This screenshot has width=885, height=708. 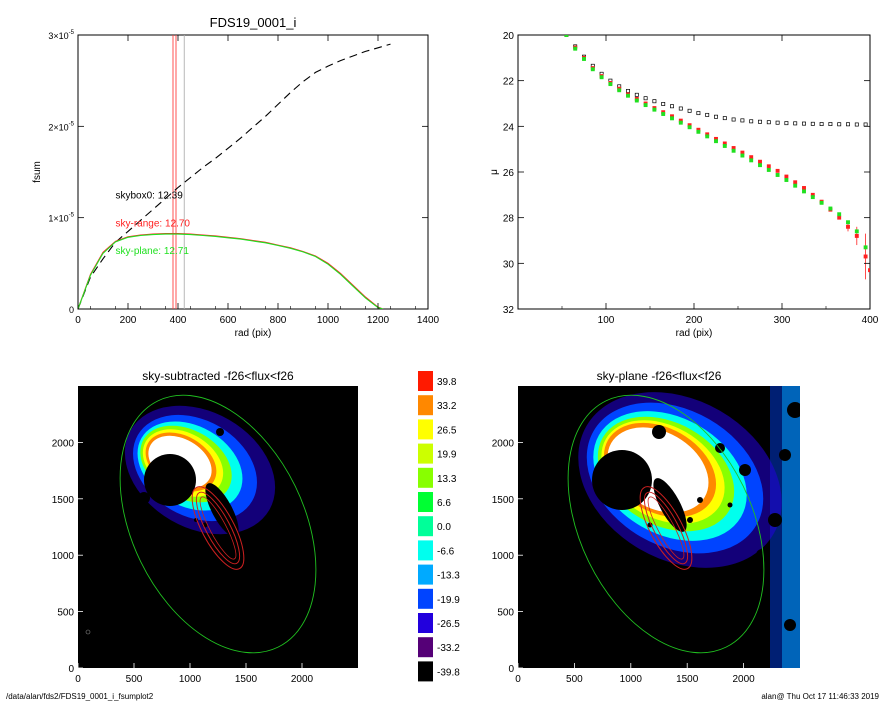 What do you see at coordinates (694, 320) in the screenshot?
I see `mu-x-tick-label: 200` at bounding box center [694, 320].